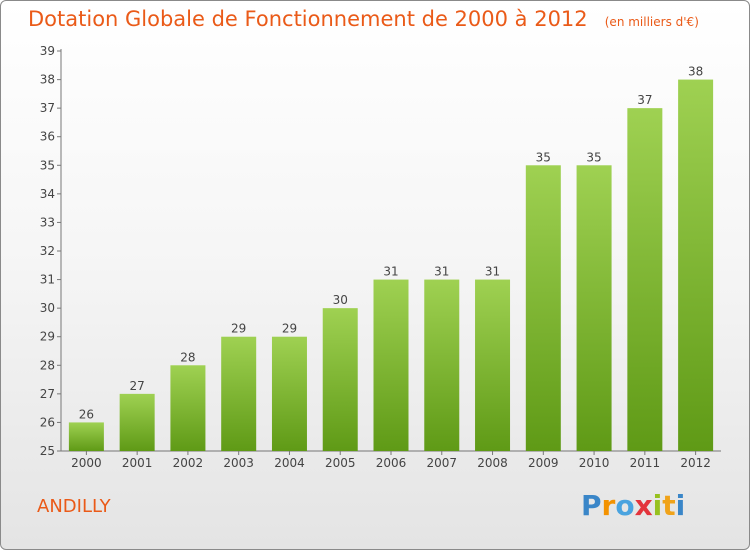  What do you see at coordinates (137, 386) in the screenshot?
I see `data-label: 27` at bounding box center [137, 386].